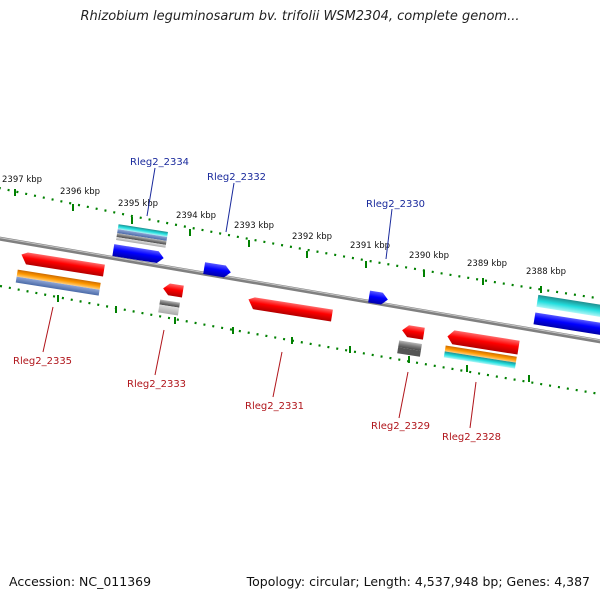 The width and height of the screenshot is (600, 600). What do you see at coordinates (480, 357) in the screenshot?
I see `feature-rleg2-2328-orange` at bounding box center [480, 357].